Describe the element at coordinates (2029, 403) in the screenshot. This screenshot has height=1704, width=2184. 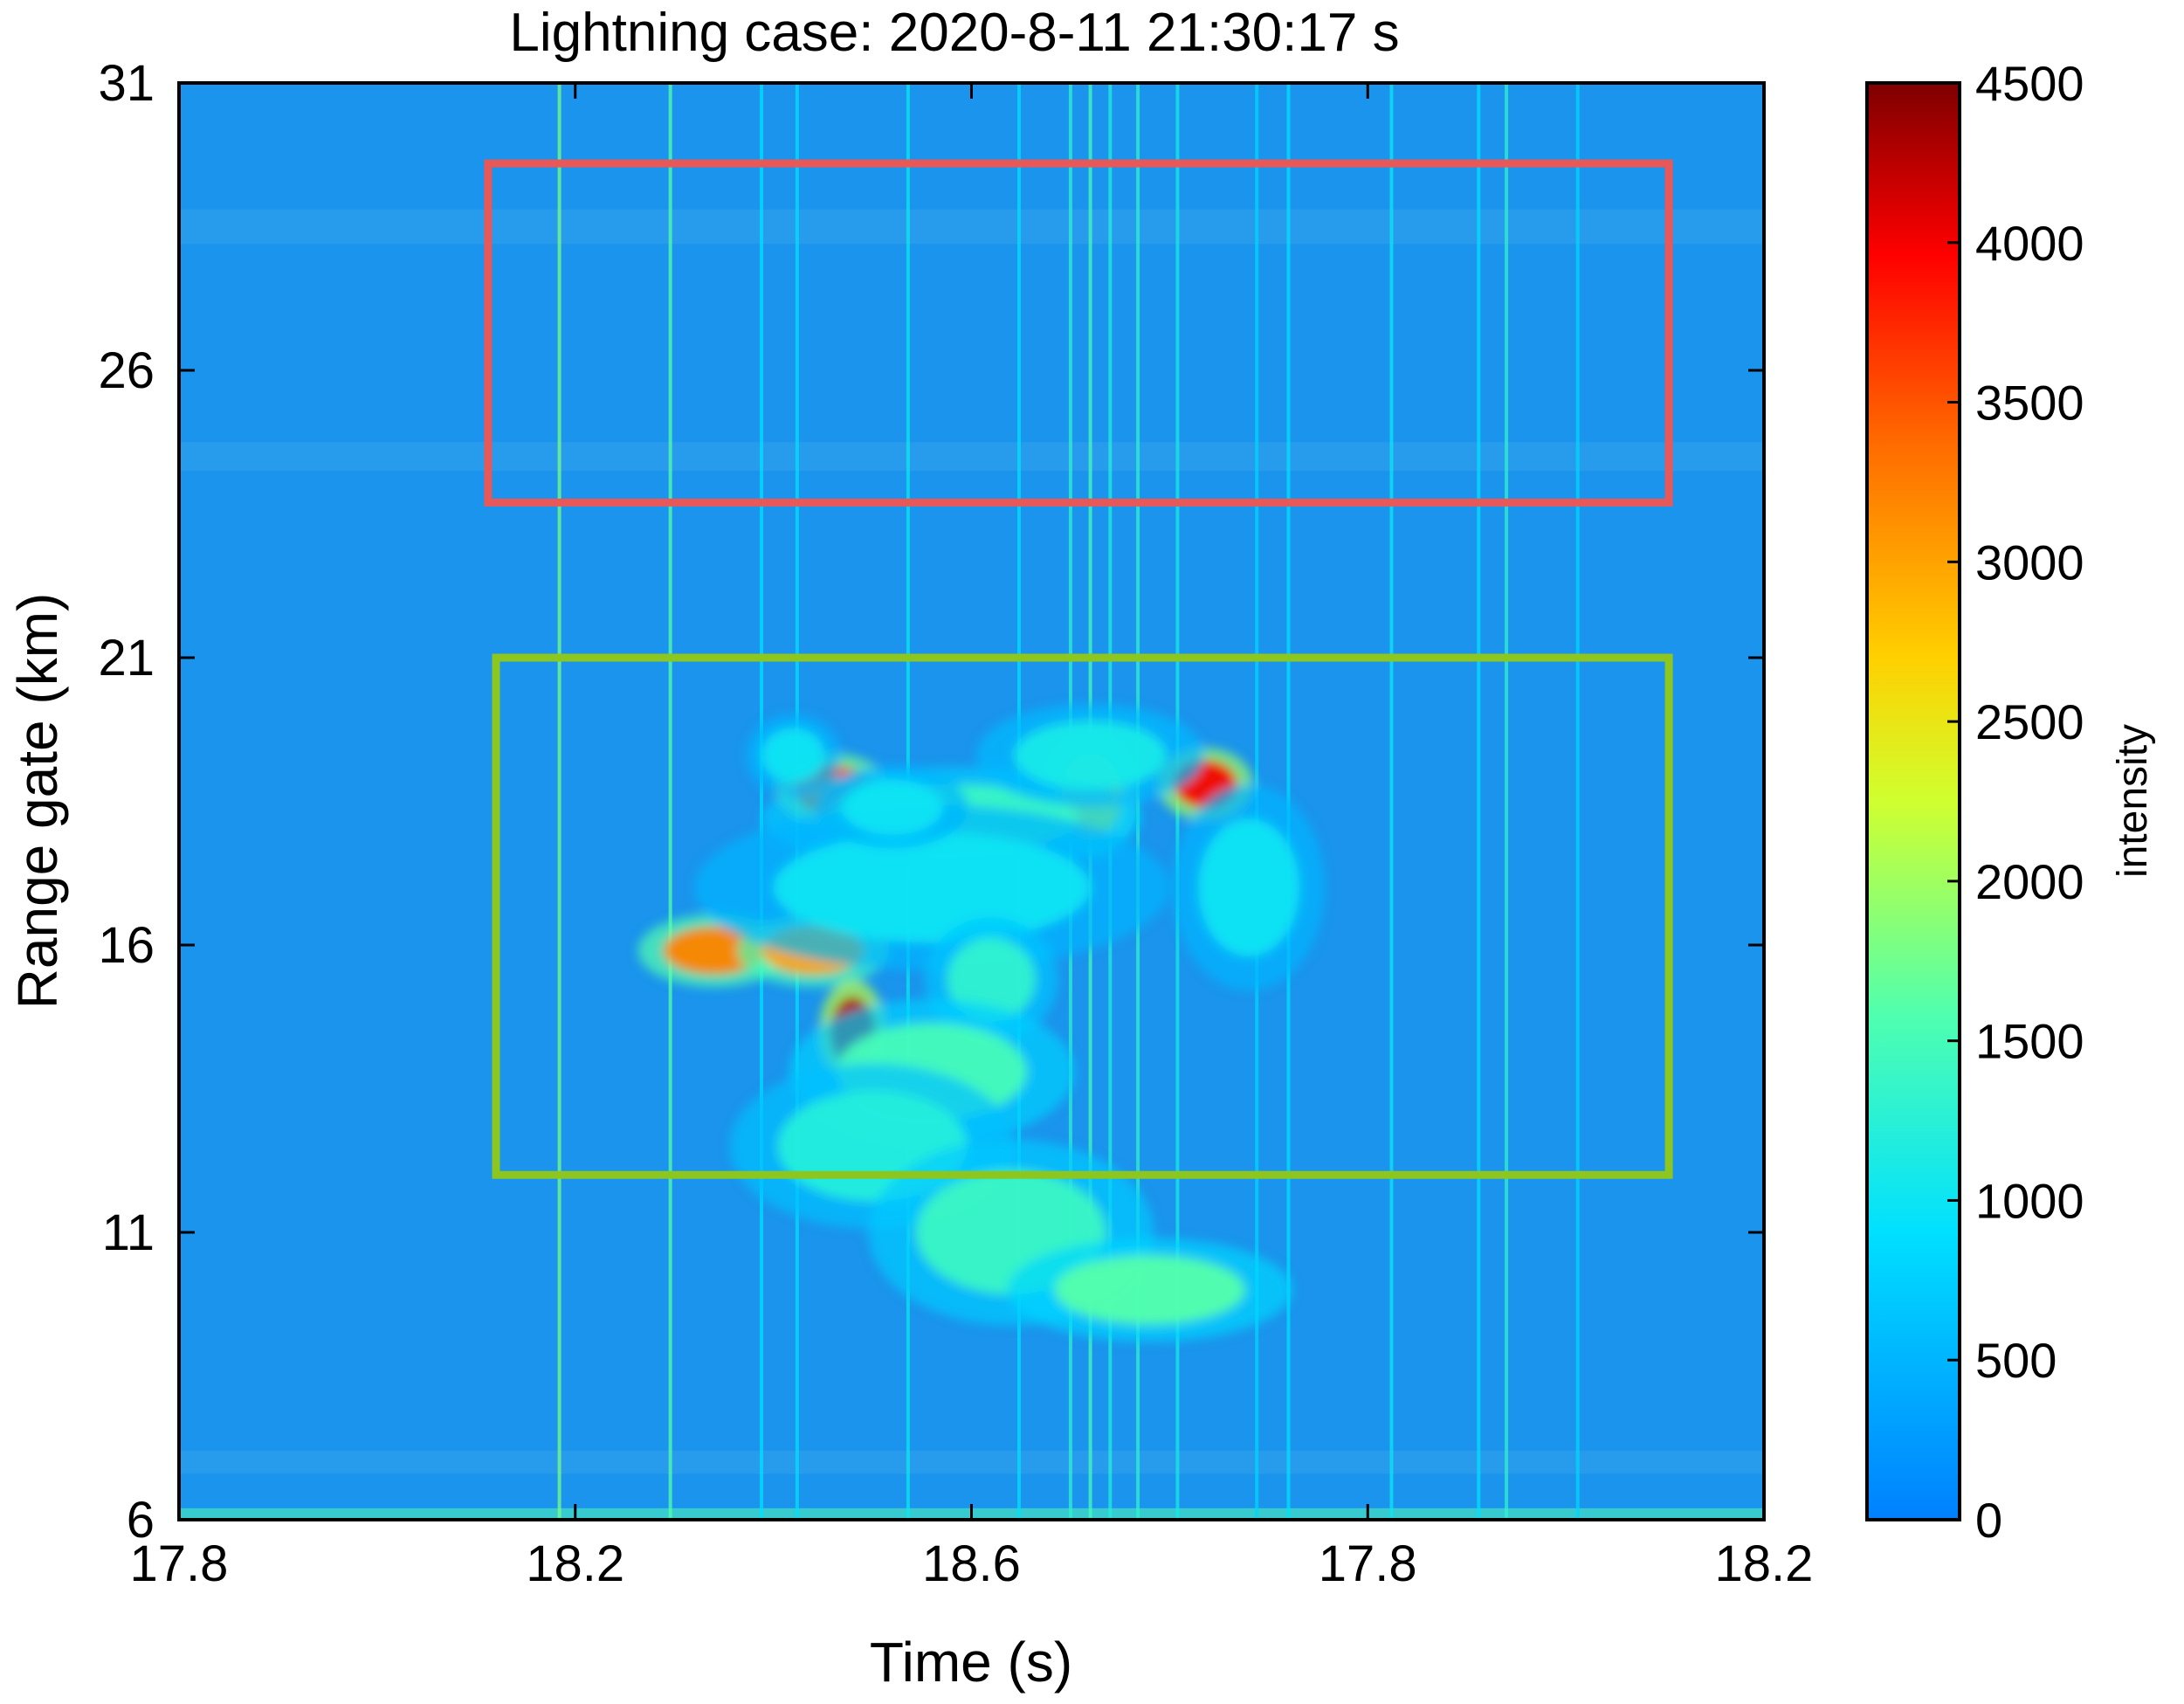
I see `colorbar-tick-label: 3500` at that location.